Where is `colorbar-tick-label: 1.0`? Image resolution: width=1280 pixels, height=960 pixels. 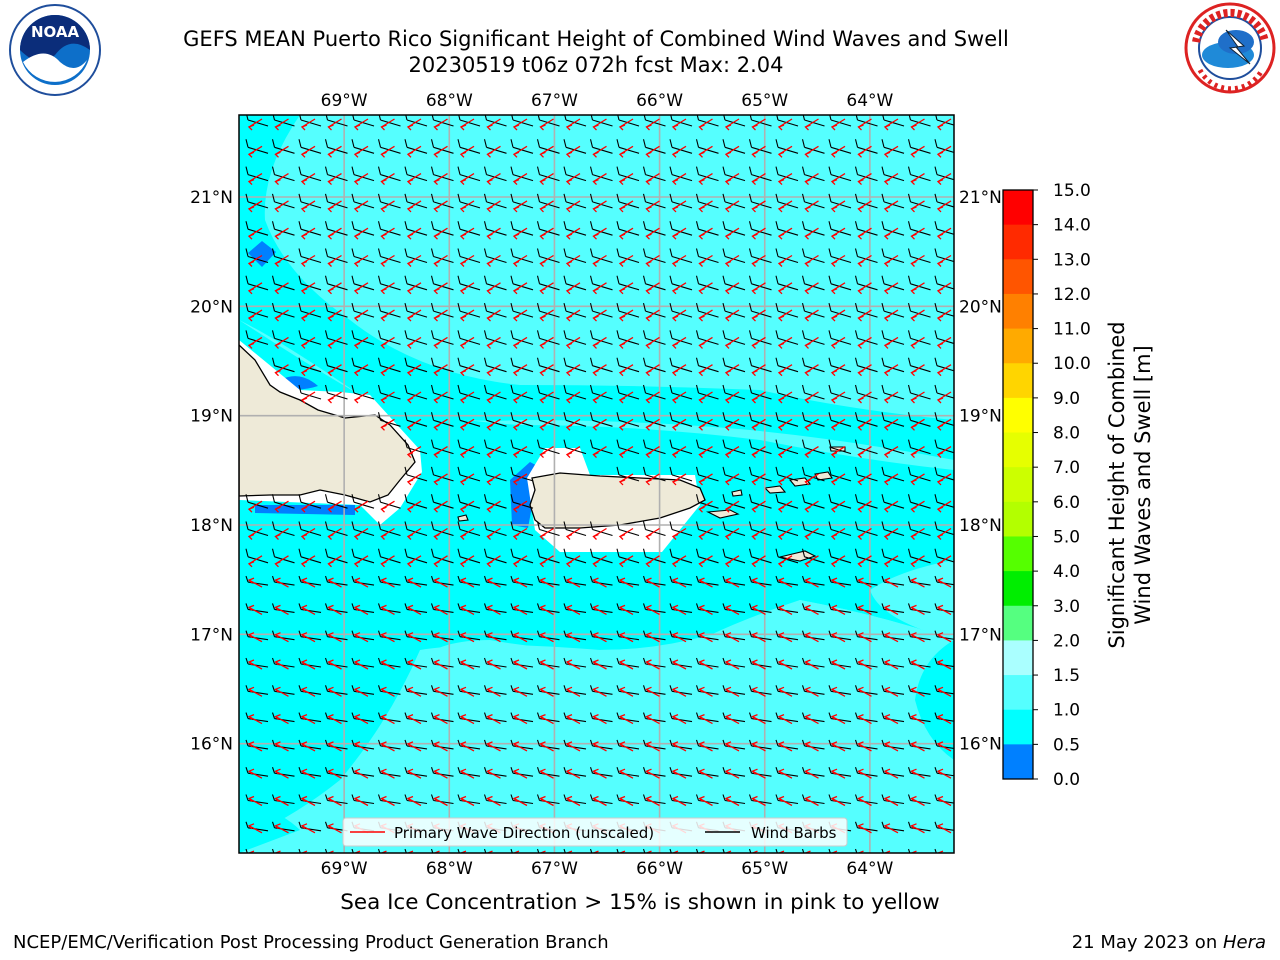 colorbar-tick-label: 1.0 is located at coordinates (1066, 711).